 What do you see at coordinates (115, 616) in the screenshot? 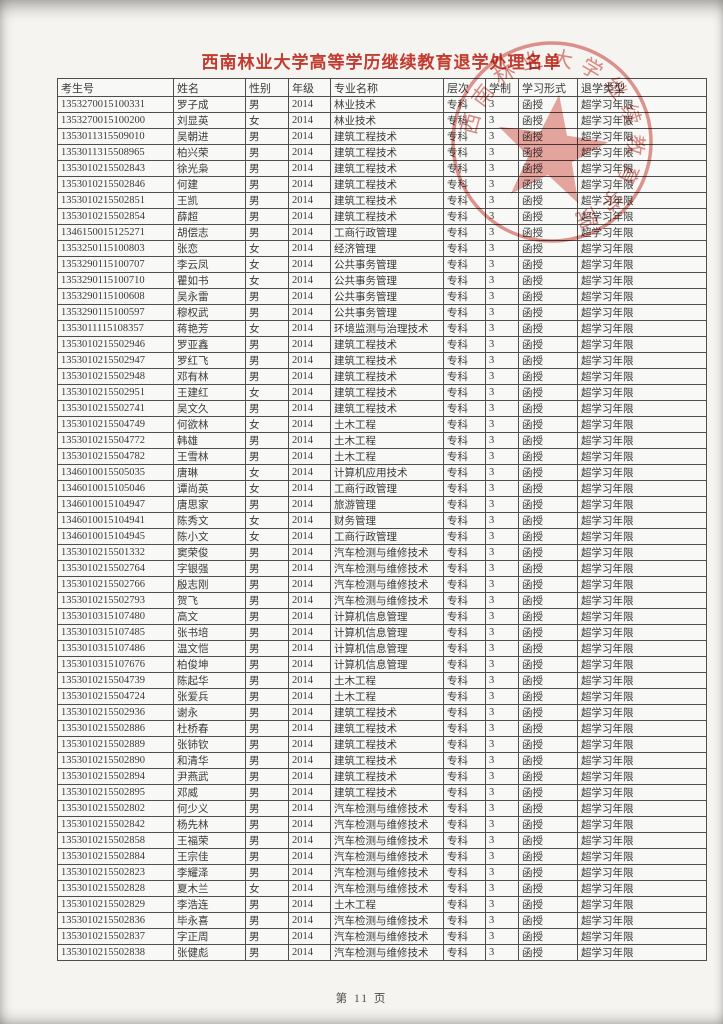
I see `cell-exam-no: 1353010315107480` at bounding box center [115, 616].